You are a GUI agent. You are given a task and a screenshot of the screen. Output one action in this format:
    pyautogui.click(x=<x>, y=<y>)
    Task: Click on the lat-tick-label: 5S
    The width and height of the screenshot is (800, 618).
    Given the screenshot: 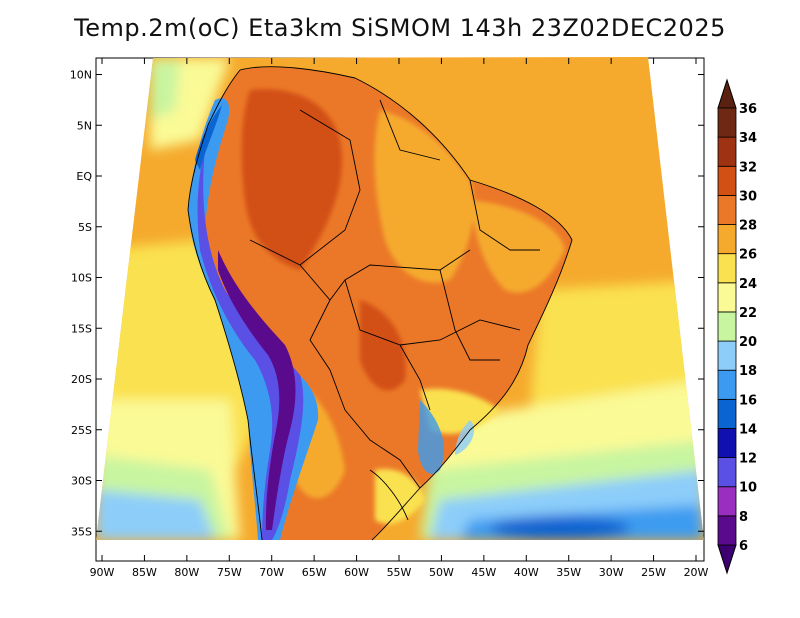 What is the action you would take?
    pyautogui.click(x=85, y=227)
    